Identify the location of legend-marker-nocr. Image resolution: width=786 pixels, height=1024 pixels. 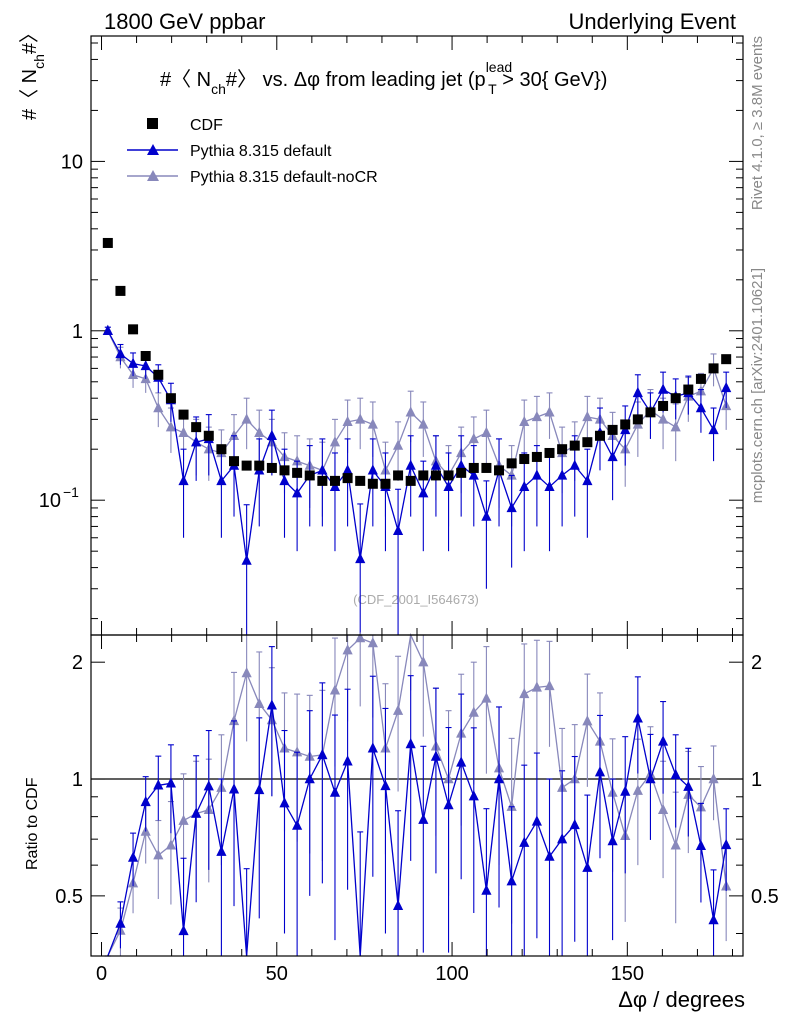
(153, 175).